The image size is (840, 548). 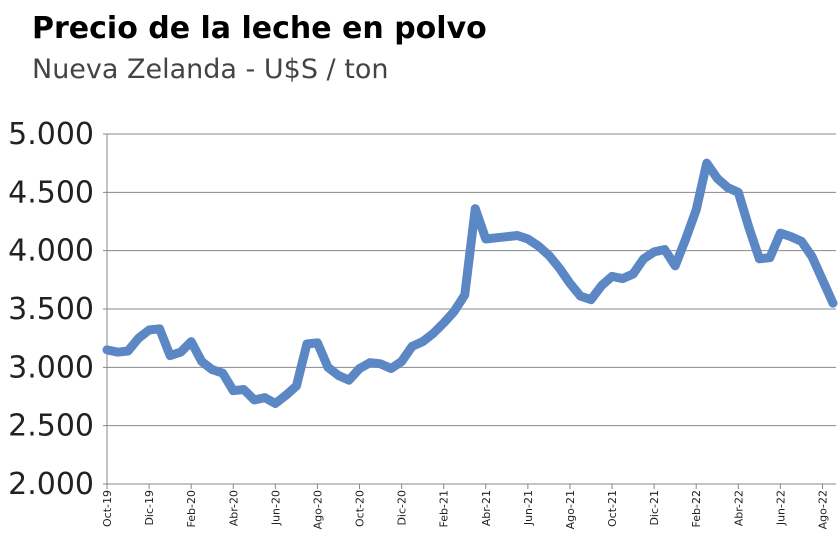 I want to click on x-tick-label: Feb-21, so click(x=444, y=508).